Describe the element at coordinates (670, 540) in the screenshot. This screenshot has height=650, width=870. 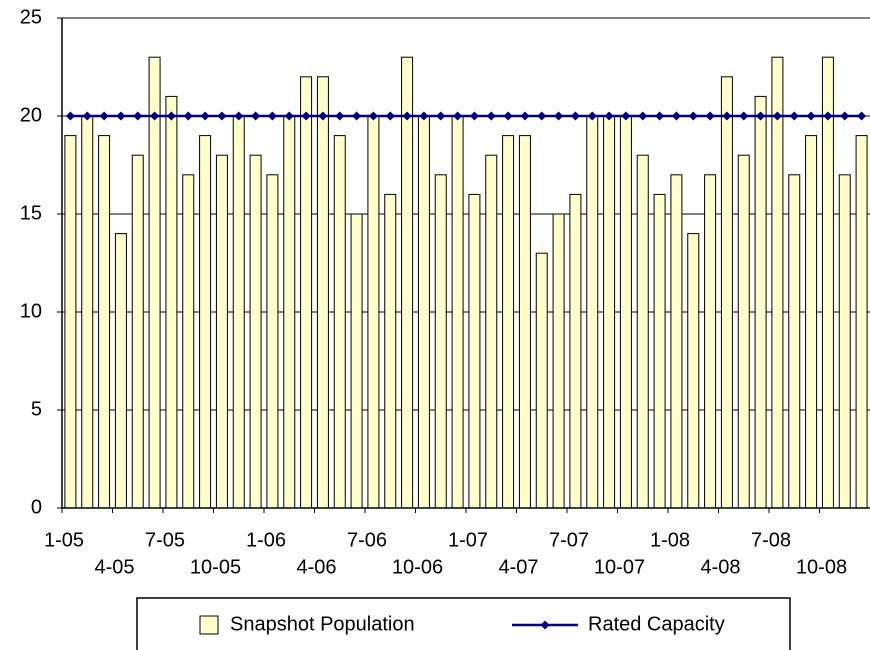
I see `x-tick-label: 1-08` at that location.